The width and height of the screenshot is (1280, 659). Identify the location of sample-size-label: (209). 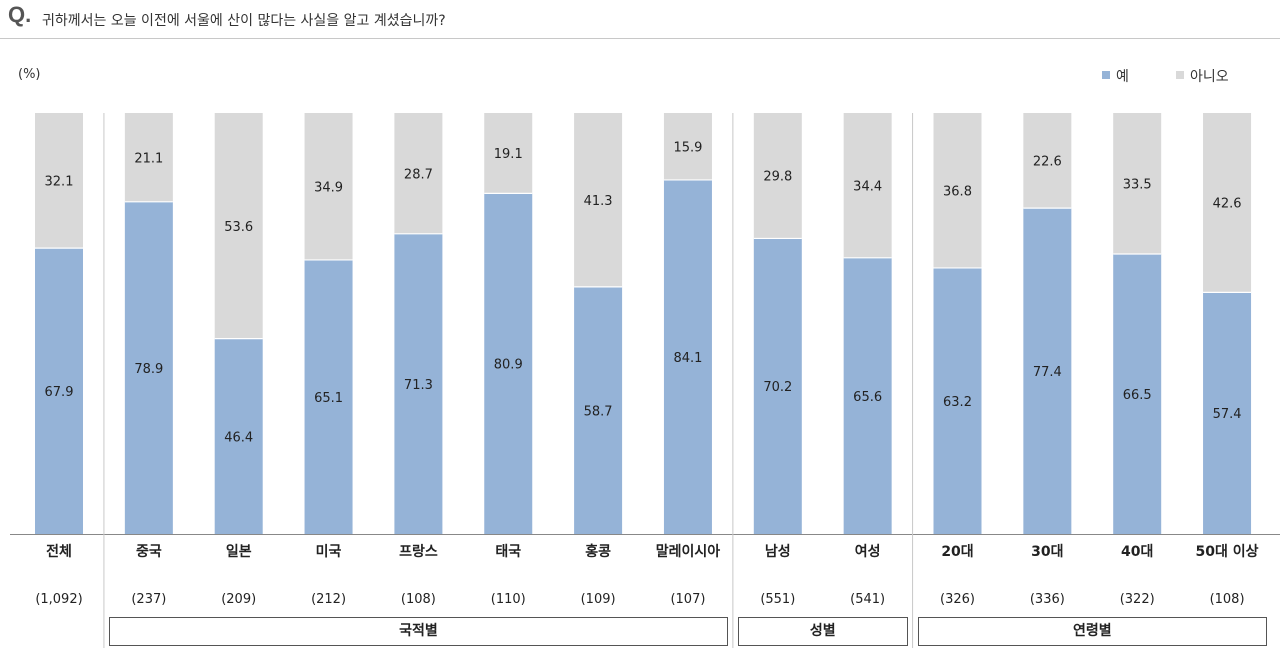
(238, 599).